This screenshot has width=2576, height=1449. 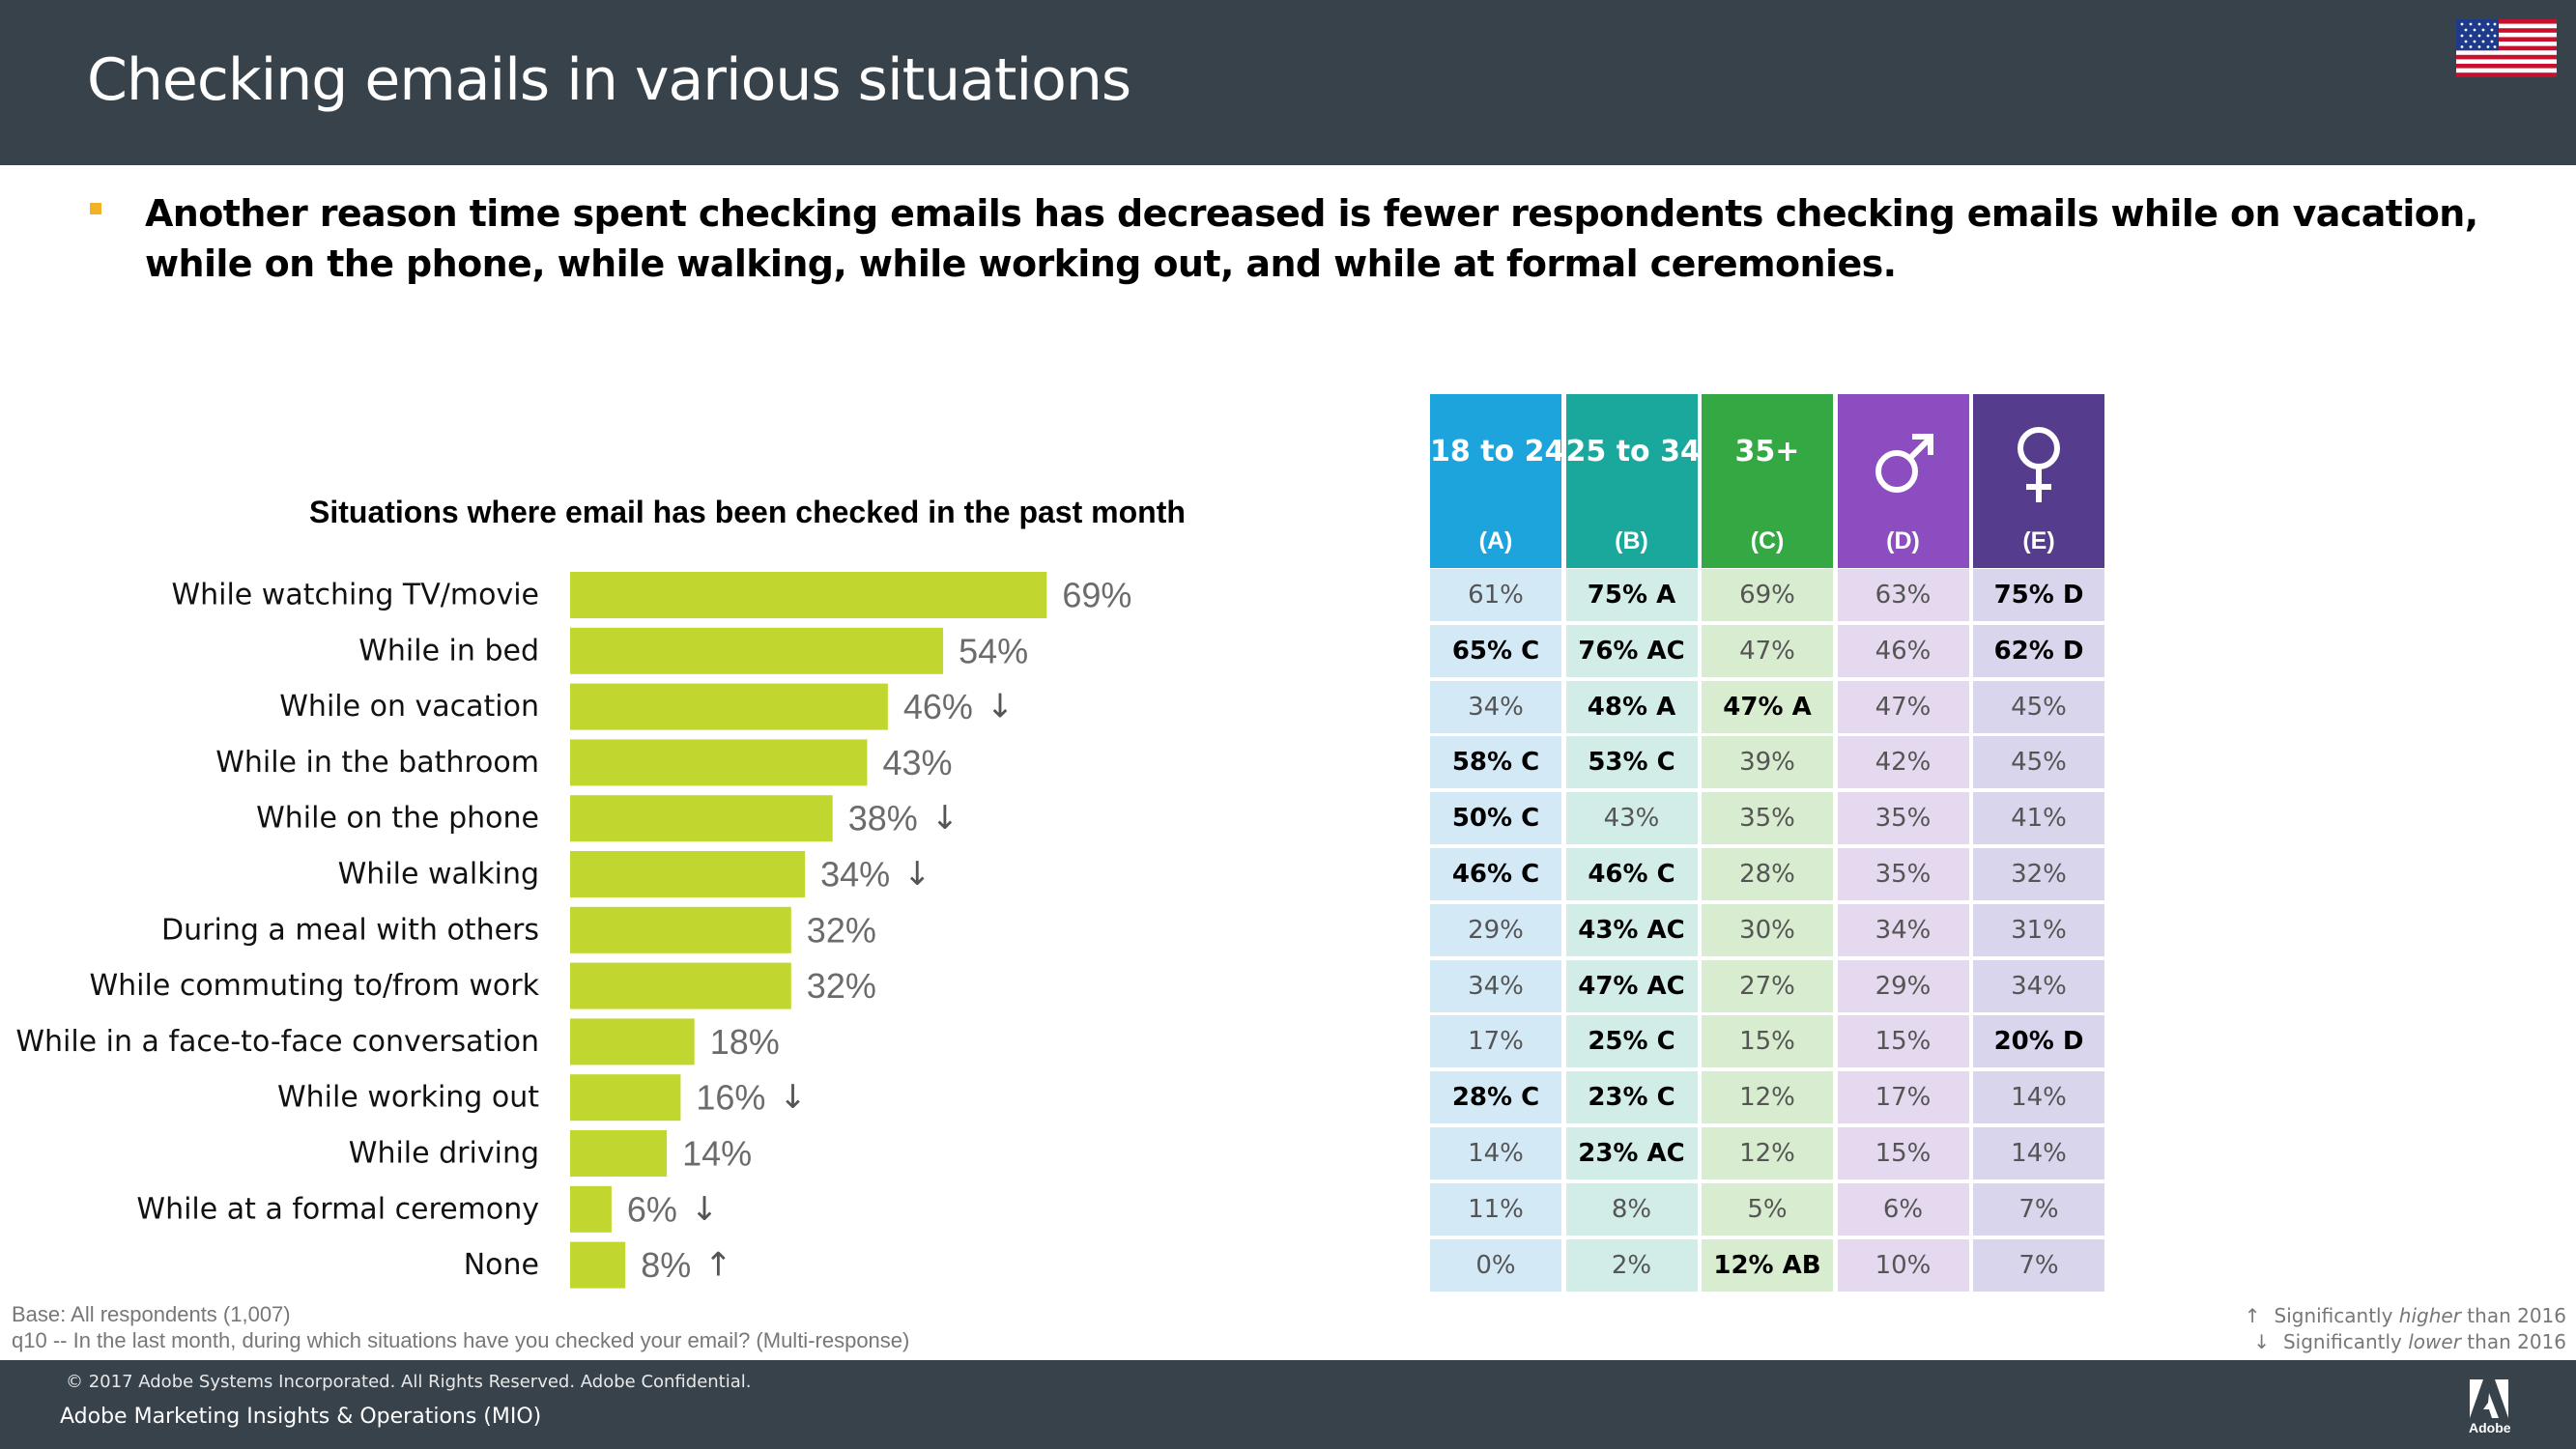 I want to click on page-title: Checking emails in various situations, so click(x=609, y=80).